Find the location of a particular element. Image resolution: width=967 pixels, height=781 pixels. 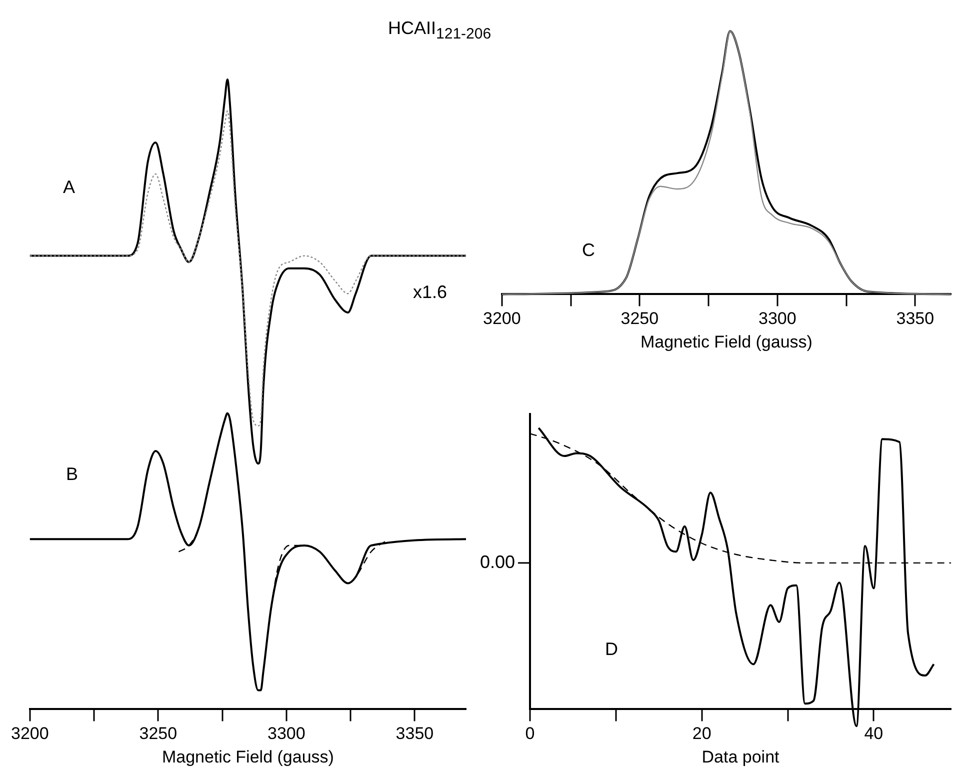

chart-title: HCAII$_{121-206}$ is located at coordinates (440, 30).